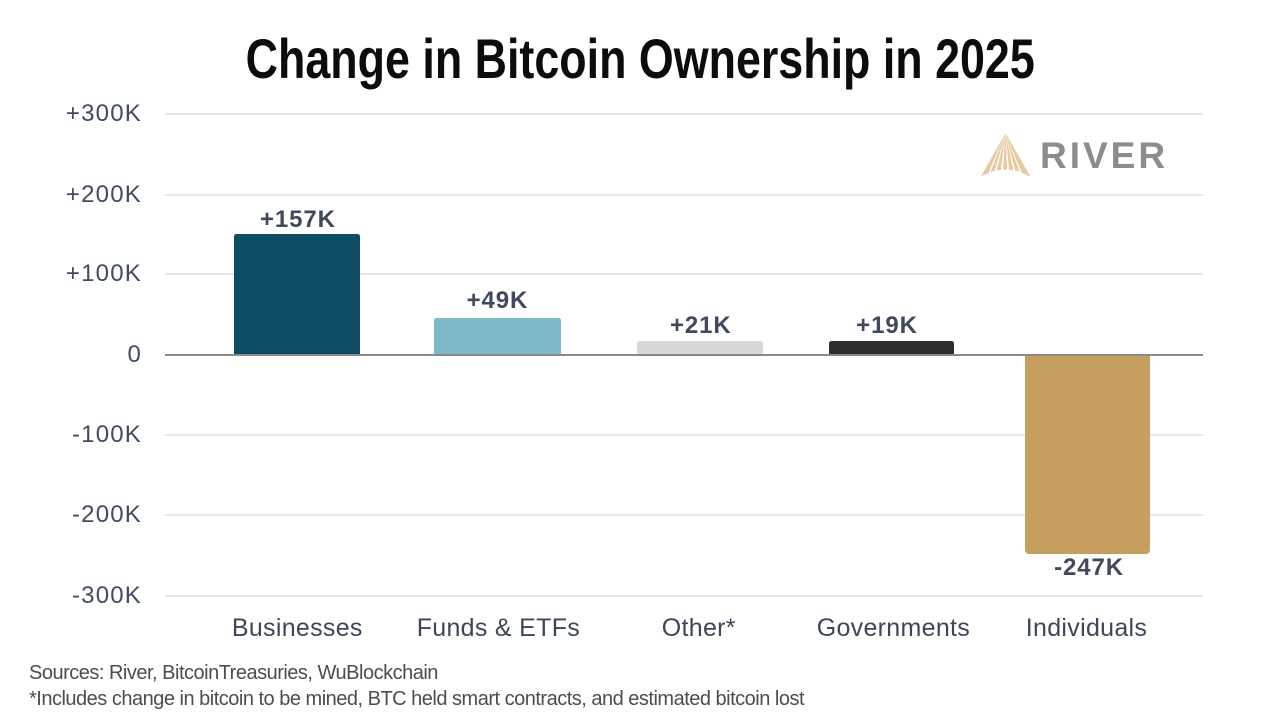 This screenshot has width=1280, height=720. I want to click on svg-text: RIVER, so click(1104, 155).